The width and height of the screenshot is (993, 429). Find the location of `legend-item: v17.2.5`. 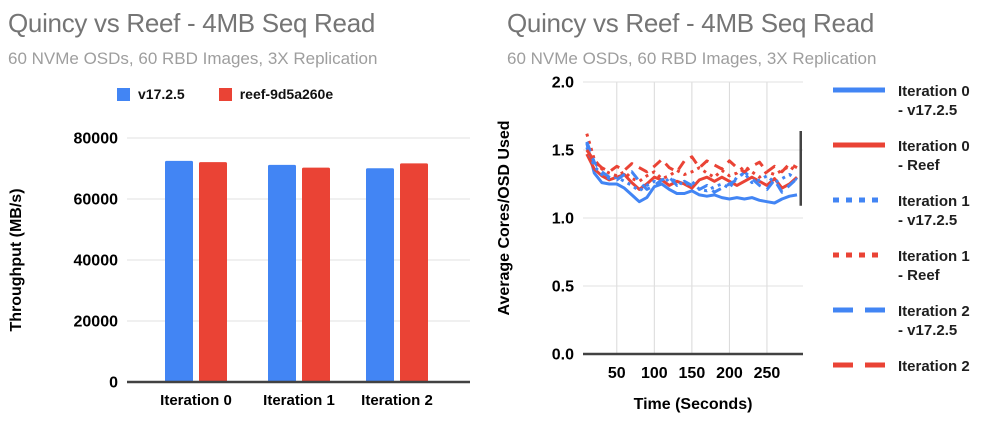

legend-item: v17.2.5 is located at coordinates (151, 94).